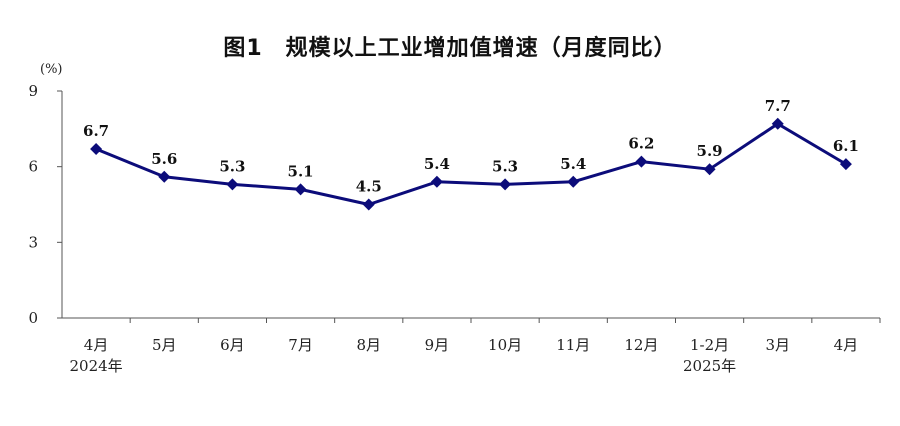  I want to click on x-tick-label: 12月, so click(641, 345).